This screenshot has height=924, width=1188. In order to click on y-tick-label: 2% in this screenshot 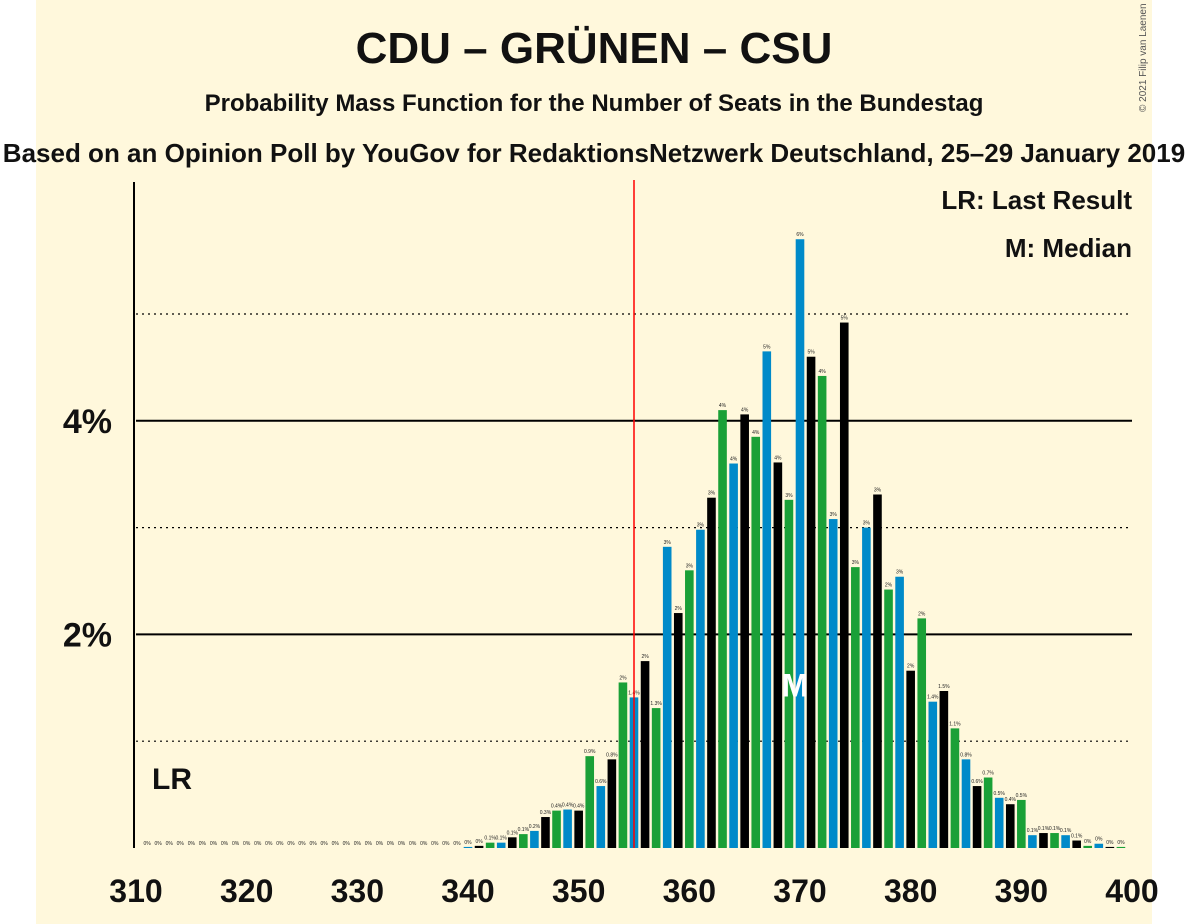, I will do `click(87, 635)`.